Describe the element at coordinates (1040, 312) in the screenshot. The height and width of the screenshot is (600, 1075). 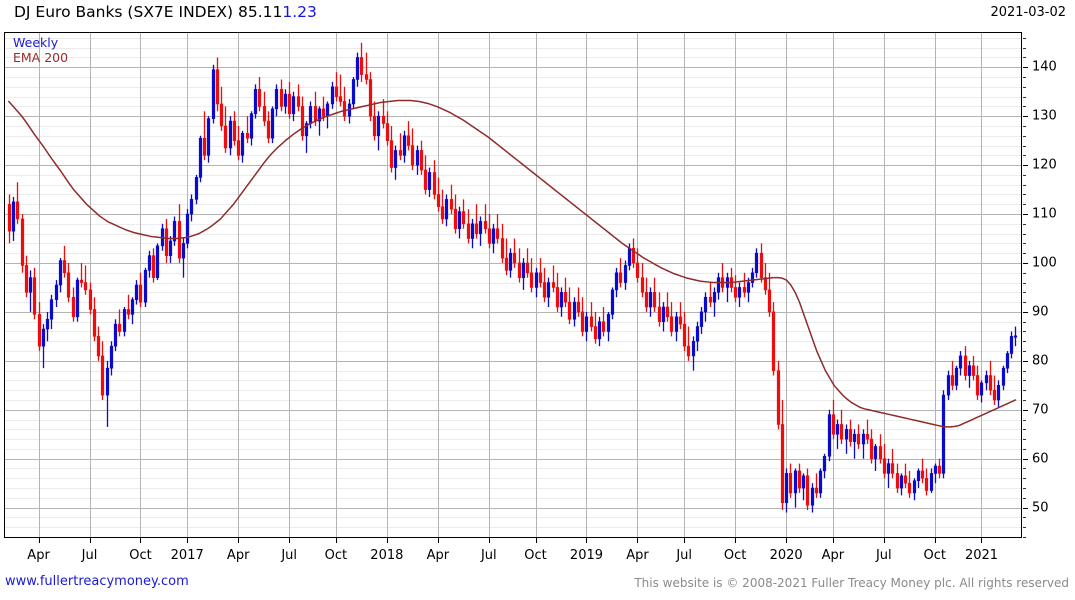
I see `y-axis-tick-label: 90` at that location.